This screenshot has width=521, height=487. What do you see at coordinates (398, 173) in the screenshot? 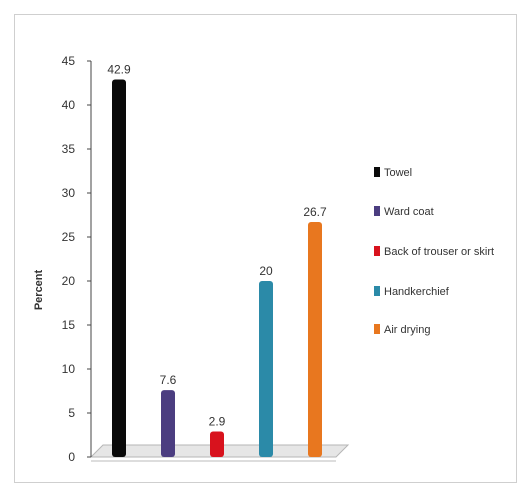
I see `legend-label: Towel` at bounding box center [398, 173].